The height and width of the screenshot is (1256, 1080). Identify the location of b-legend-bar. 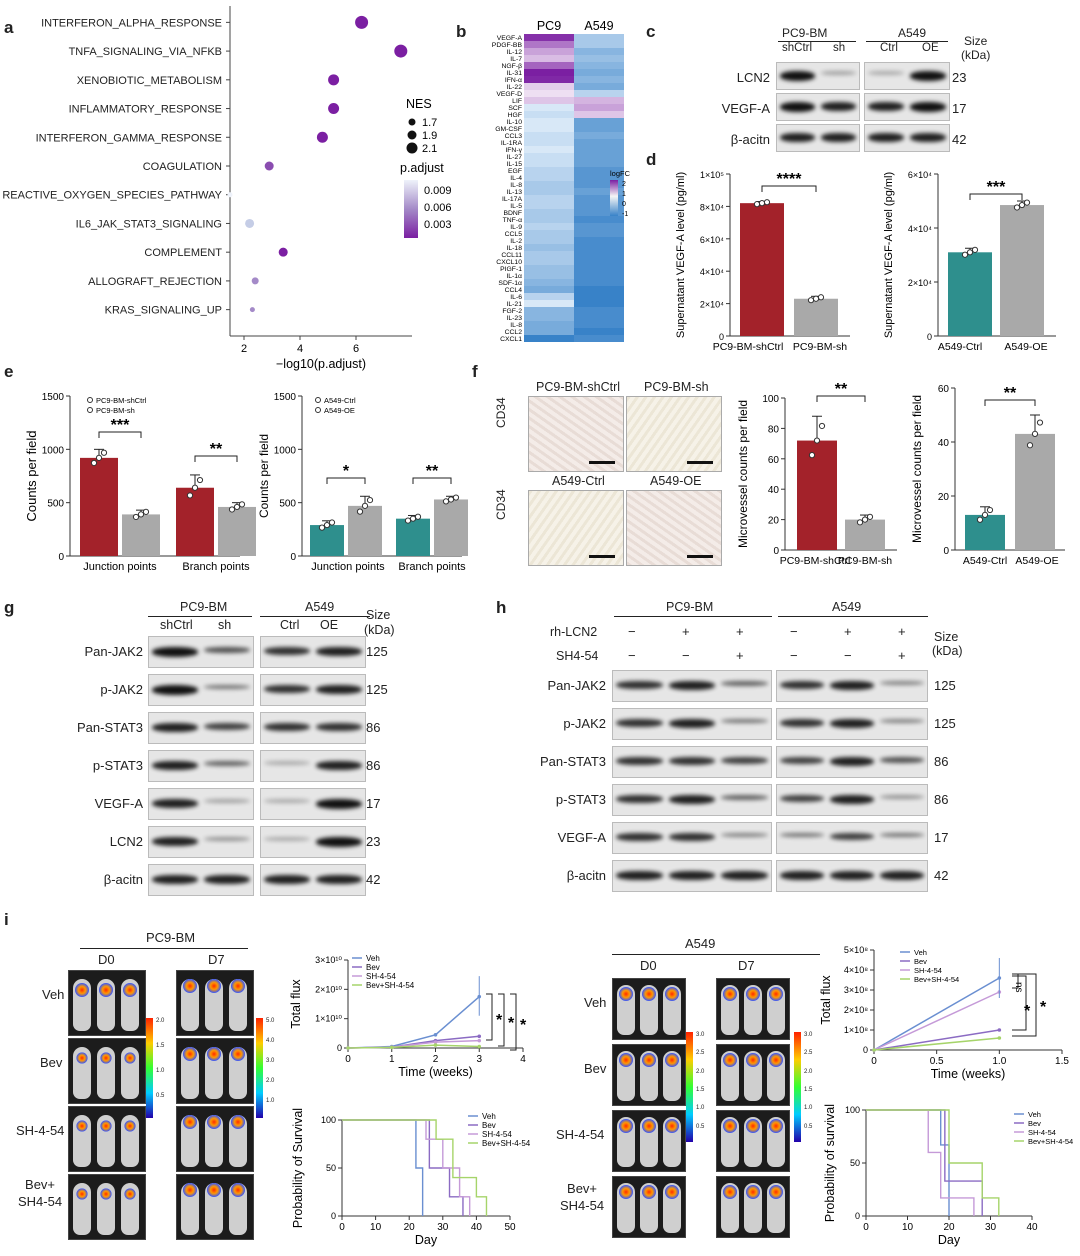
(614, 198).